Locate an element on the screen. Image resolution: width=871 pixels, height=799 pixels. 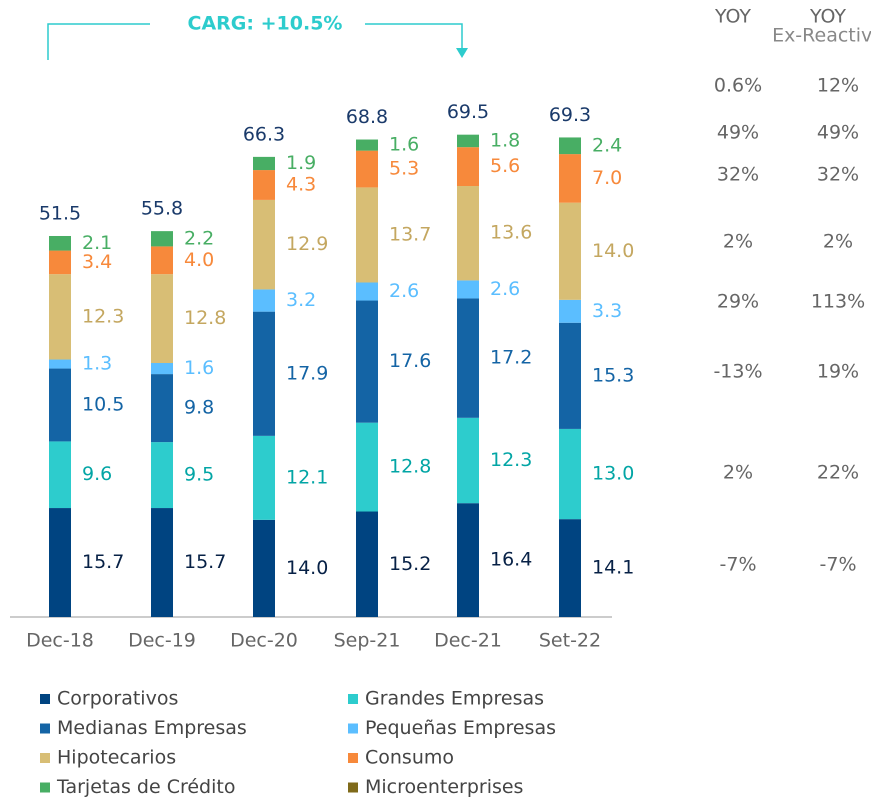
data-label: 3.2 is located at coordinates (301, 300).